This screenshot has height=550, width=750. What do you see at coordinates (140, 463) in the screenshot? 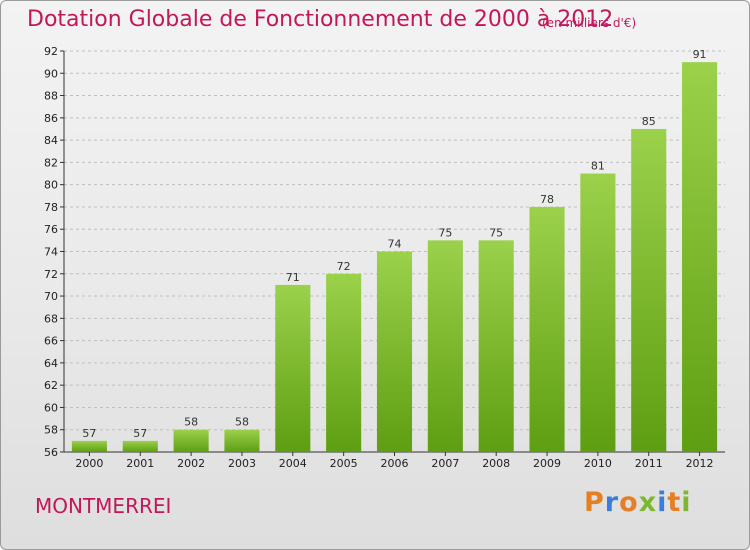
I see `x-tick-label: 2001` at bounding box center [140, 463].